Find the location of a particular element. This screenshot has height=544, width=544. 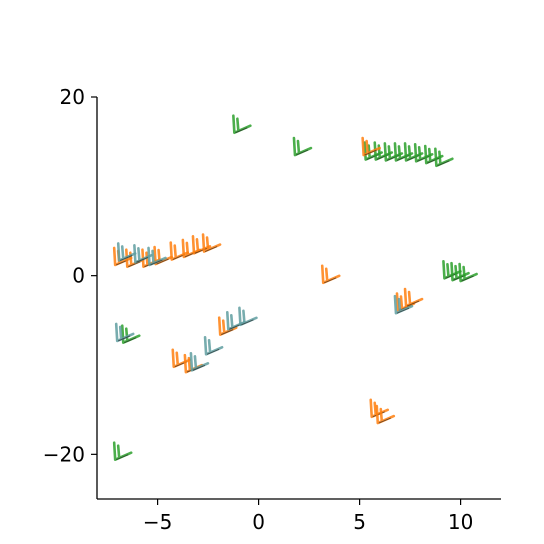

y-tick-label: 20 is located at coordinates (72, 97).